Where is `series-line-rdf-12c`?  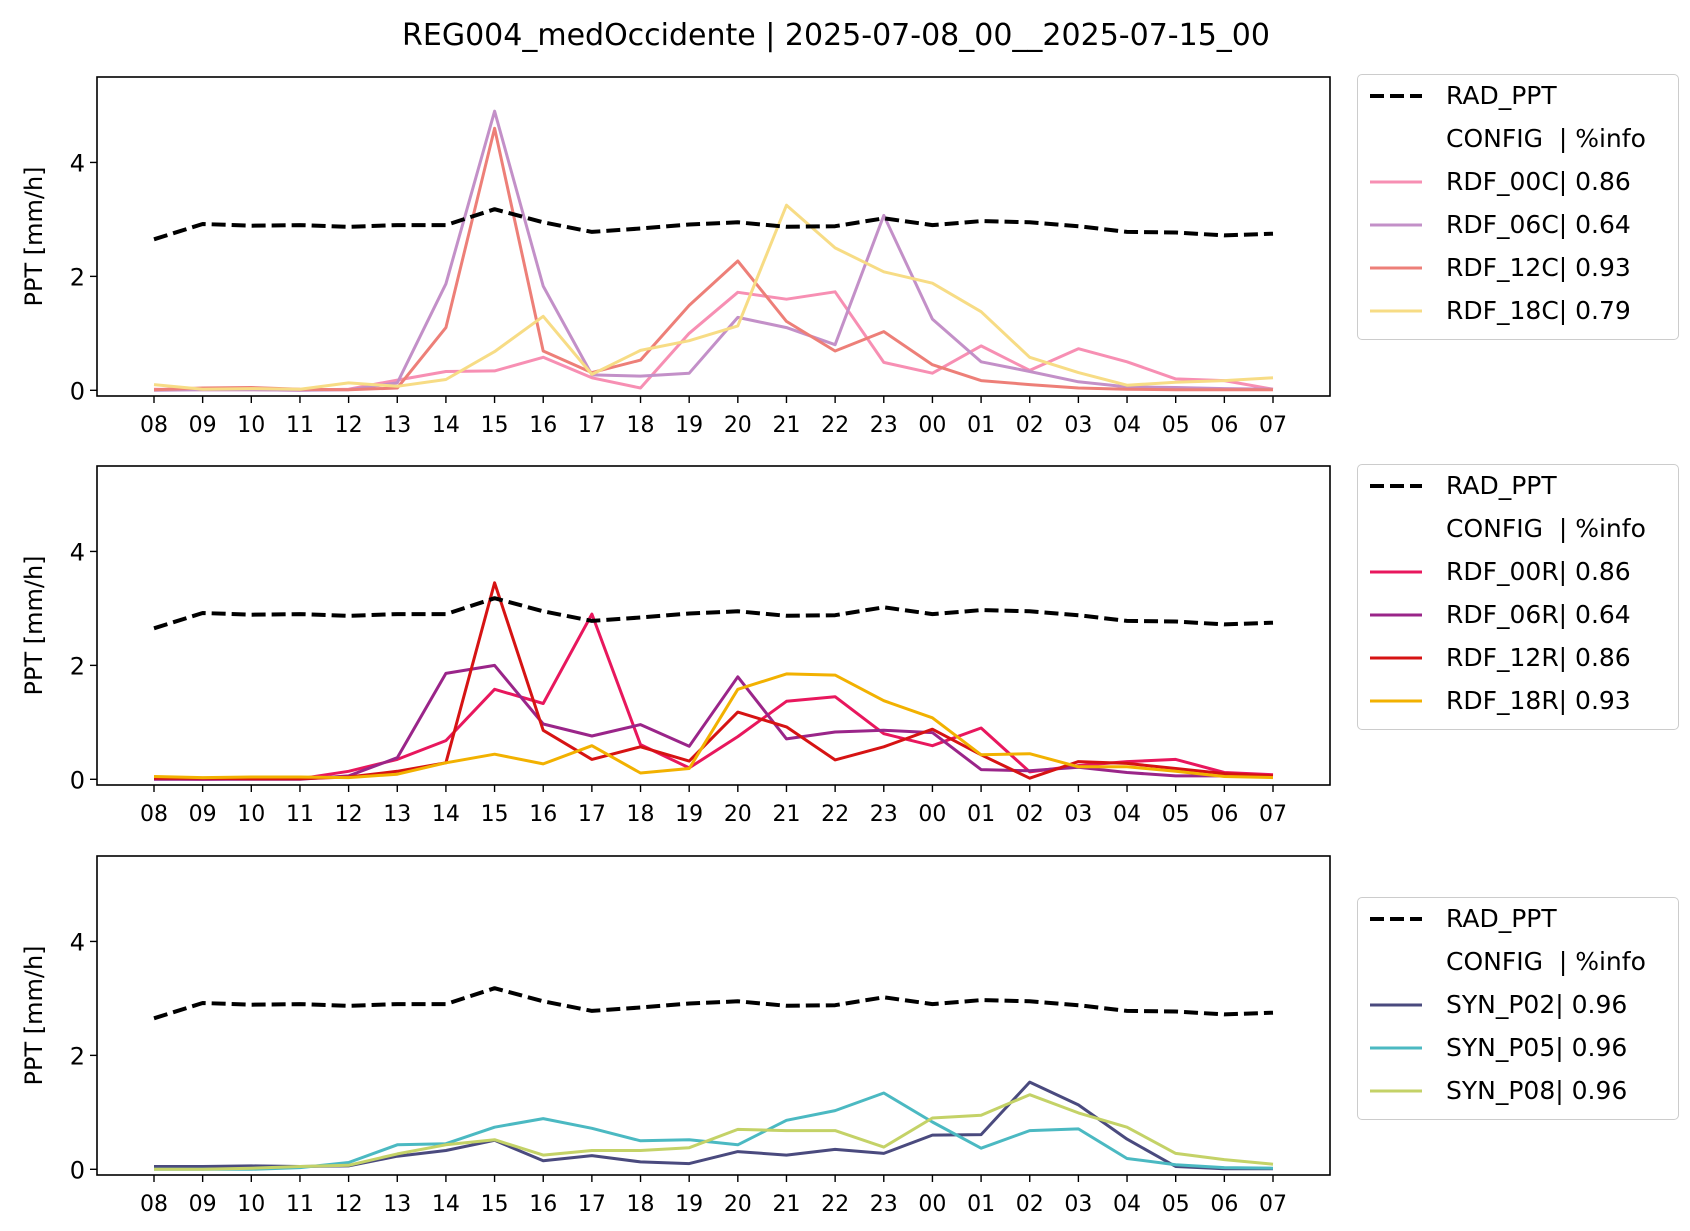 series-line-rdf-12c is located at coordinates (713, 259).